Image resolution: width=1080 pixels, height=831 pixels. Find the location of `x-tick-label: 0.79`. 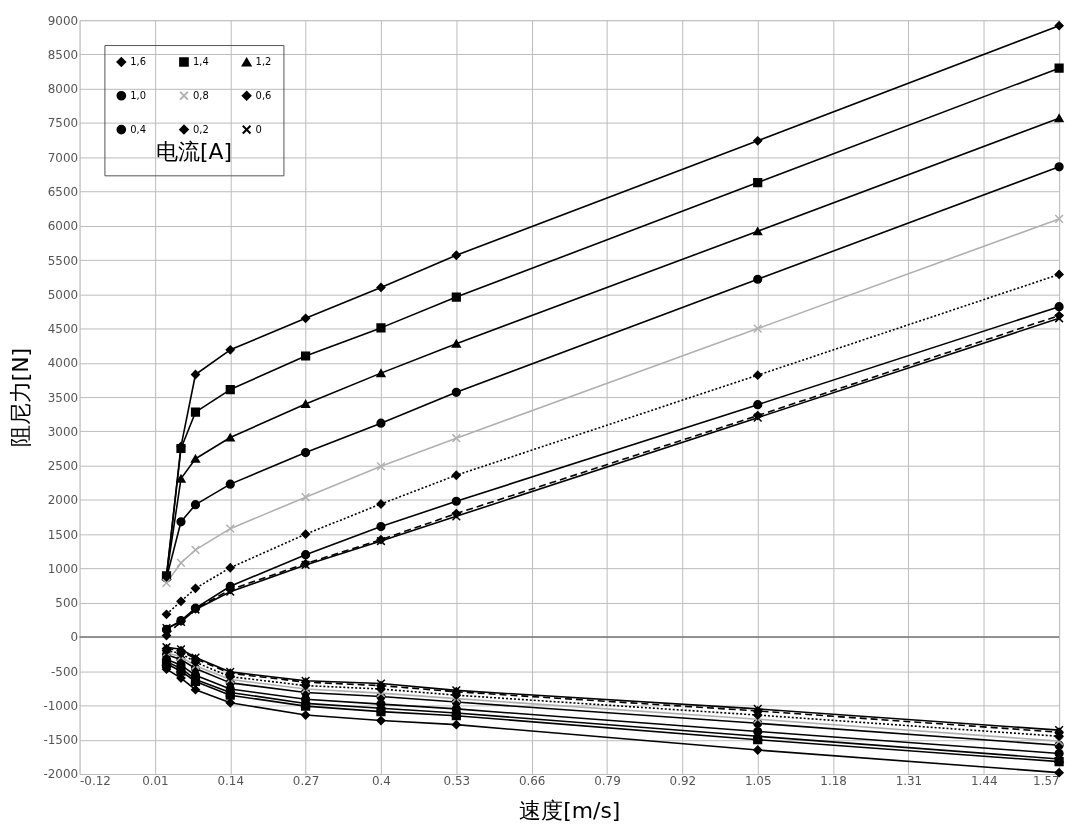

x-tick-label: 0.79 is located at coordinates (607, 781).